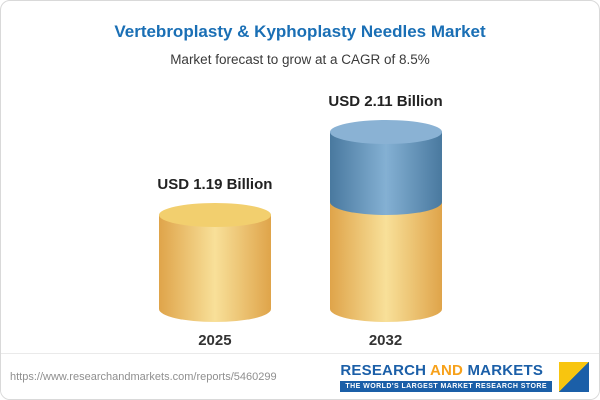 Image resolution: width=600 pixels, height=400 pixels. What do you see at coordinates (214, 215) in the screenshot?
I see `cylinder-top-2025` at bounding box center [214, 215].